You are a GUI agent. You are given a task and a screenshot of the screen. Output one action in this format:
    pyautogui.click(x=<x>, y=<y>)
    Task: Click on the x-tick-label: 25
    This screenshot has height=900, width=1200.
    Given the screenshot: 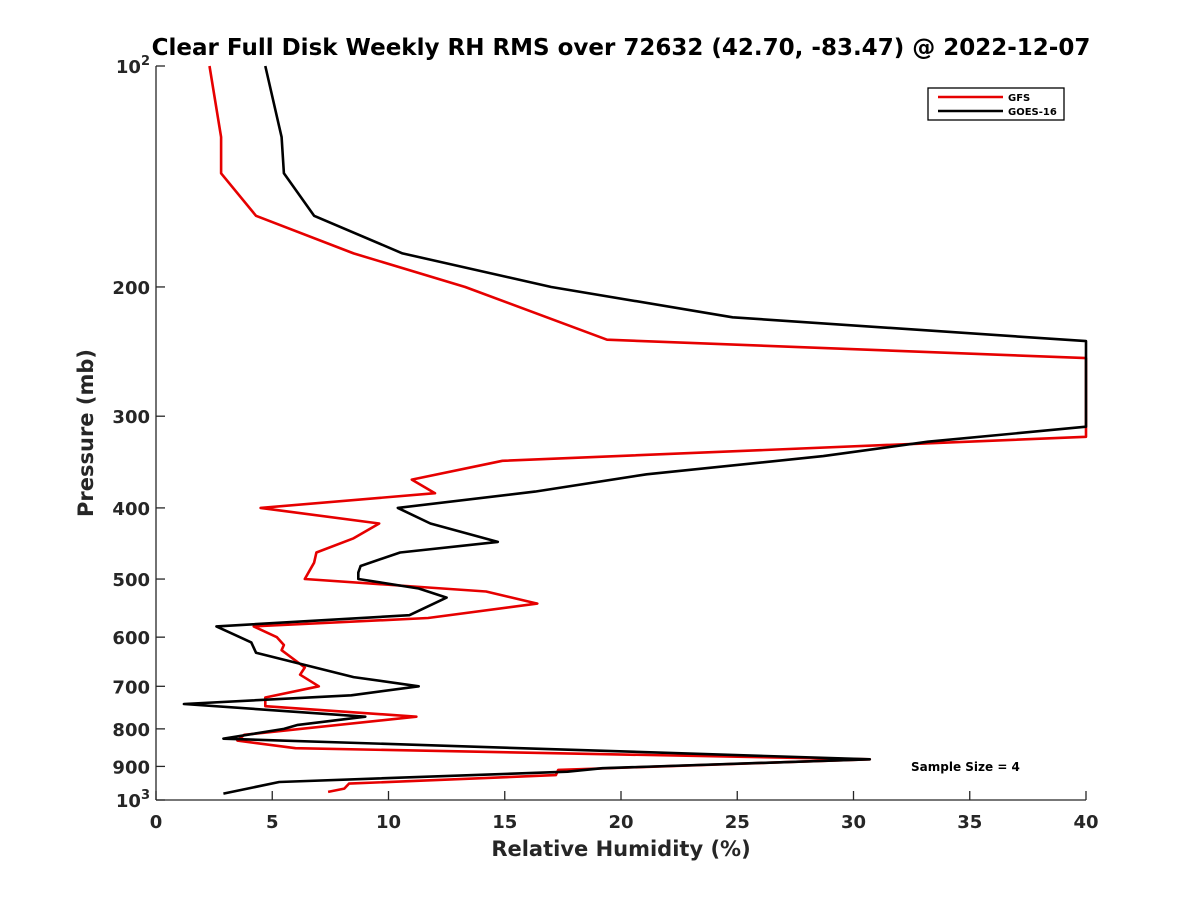 What is the action you would take?
    pyautogui.click(x=737, y=822)
    